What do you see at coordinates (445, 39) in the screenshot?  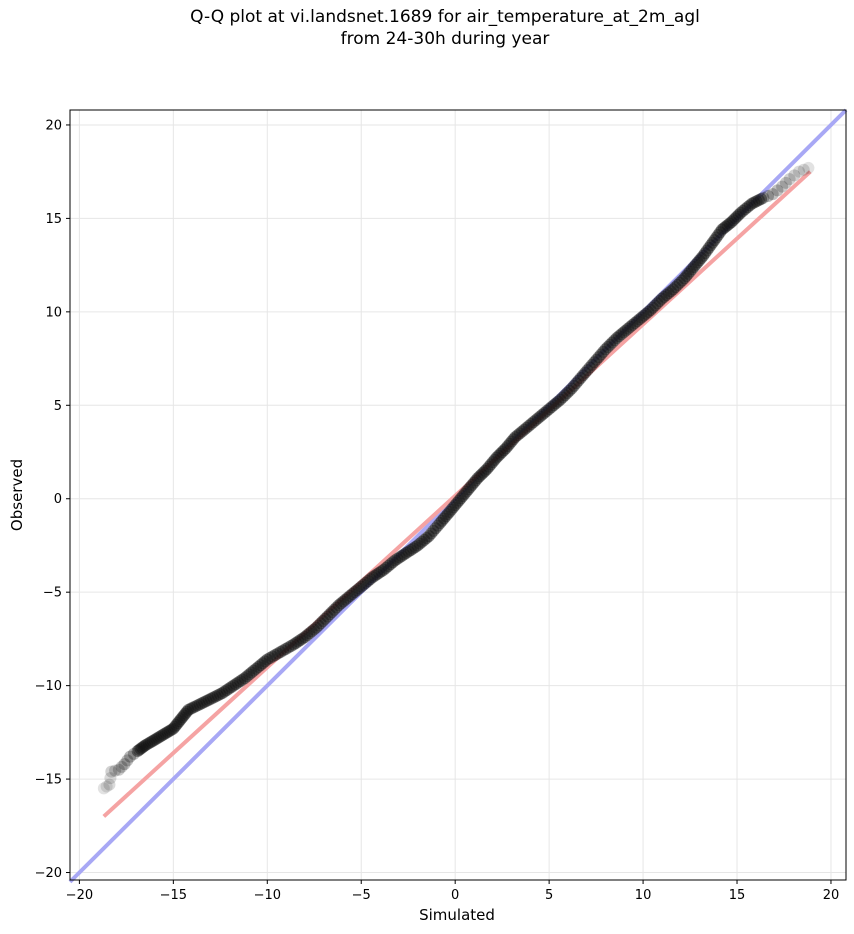 I see `chart-title-line2: from 24-30h during year` at bounding box center [445, 39].